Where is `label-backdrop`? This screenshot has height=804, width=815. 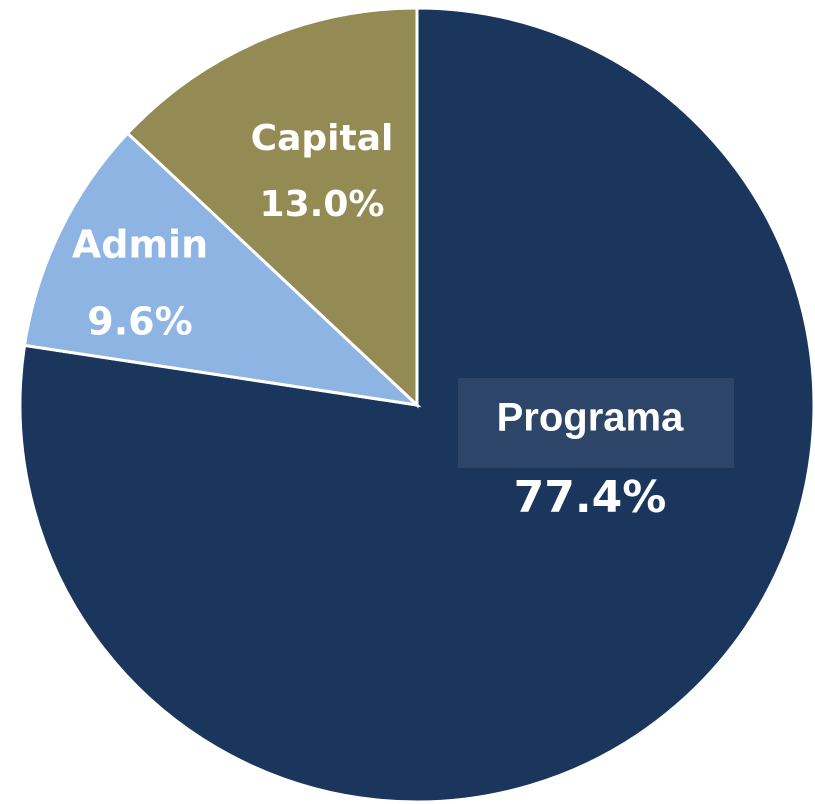 label-backdrop is located at coordinates (596, 423).